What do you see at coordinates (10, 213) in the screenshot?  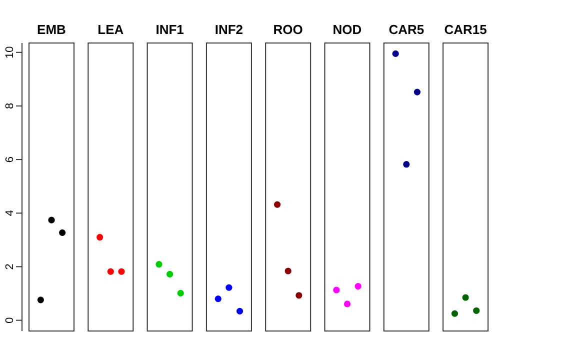 I see `y-tick-label: 4` at bounding box center [10, 213].